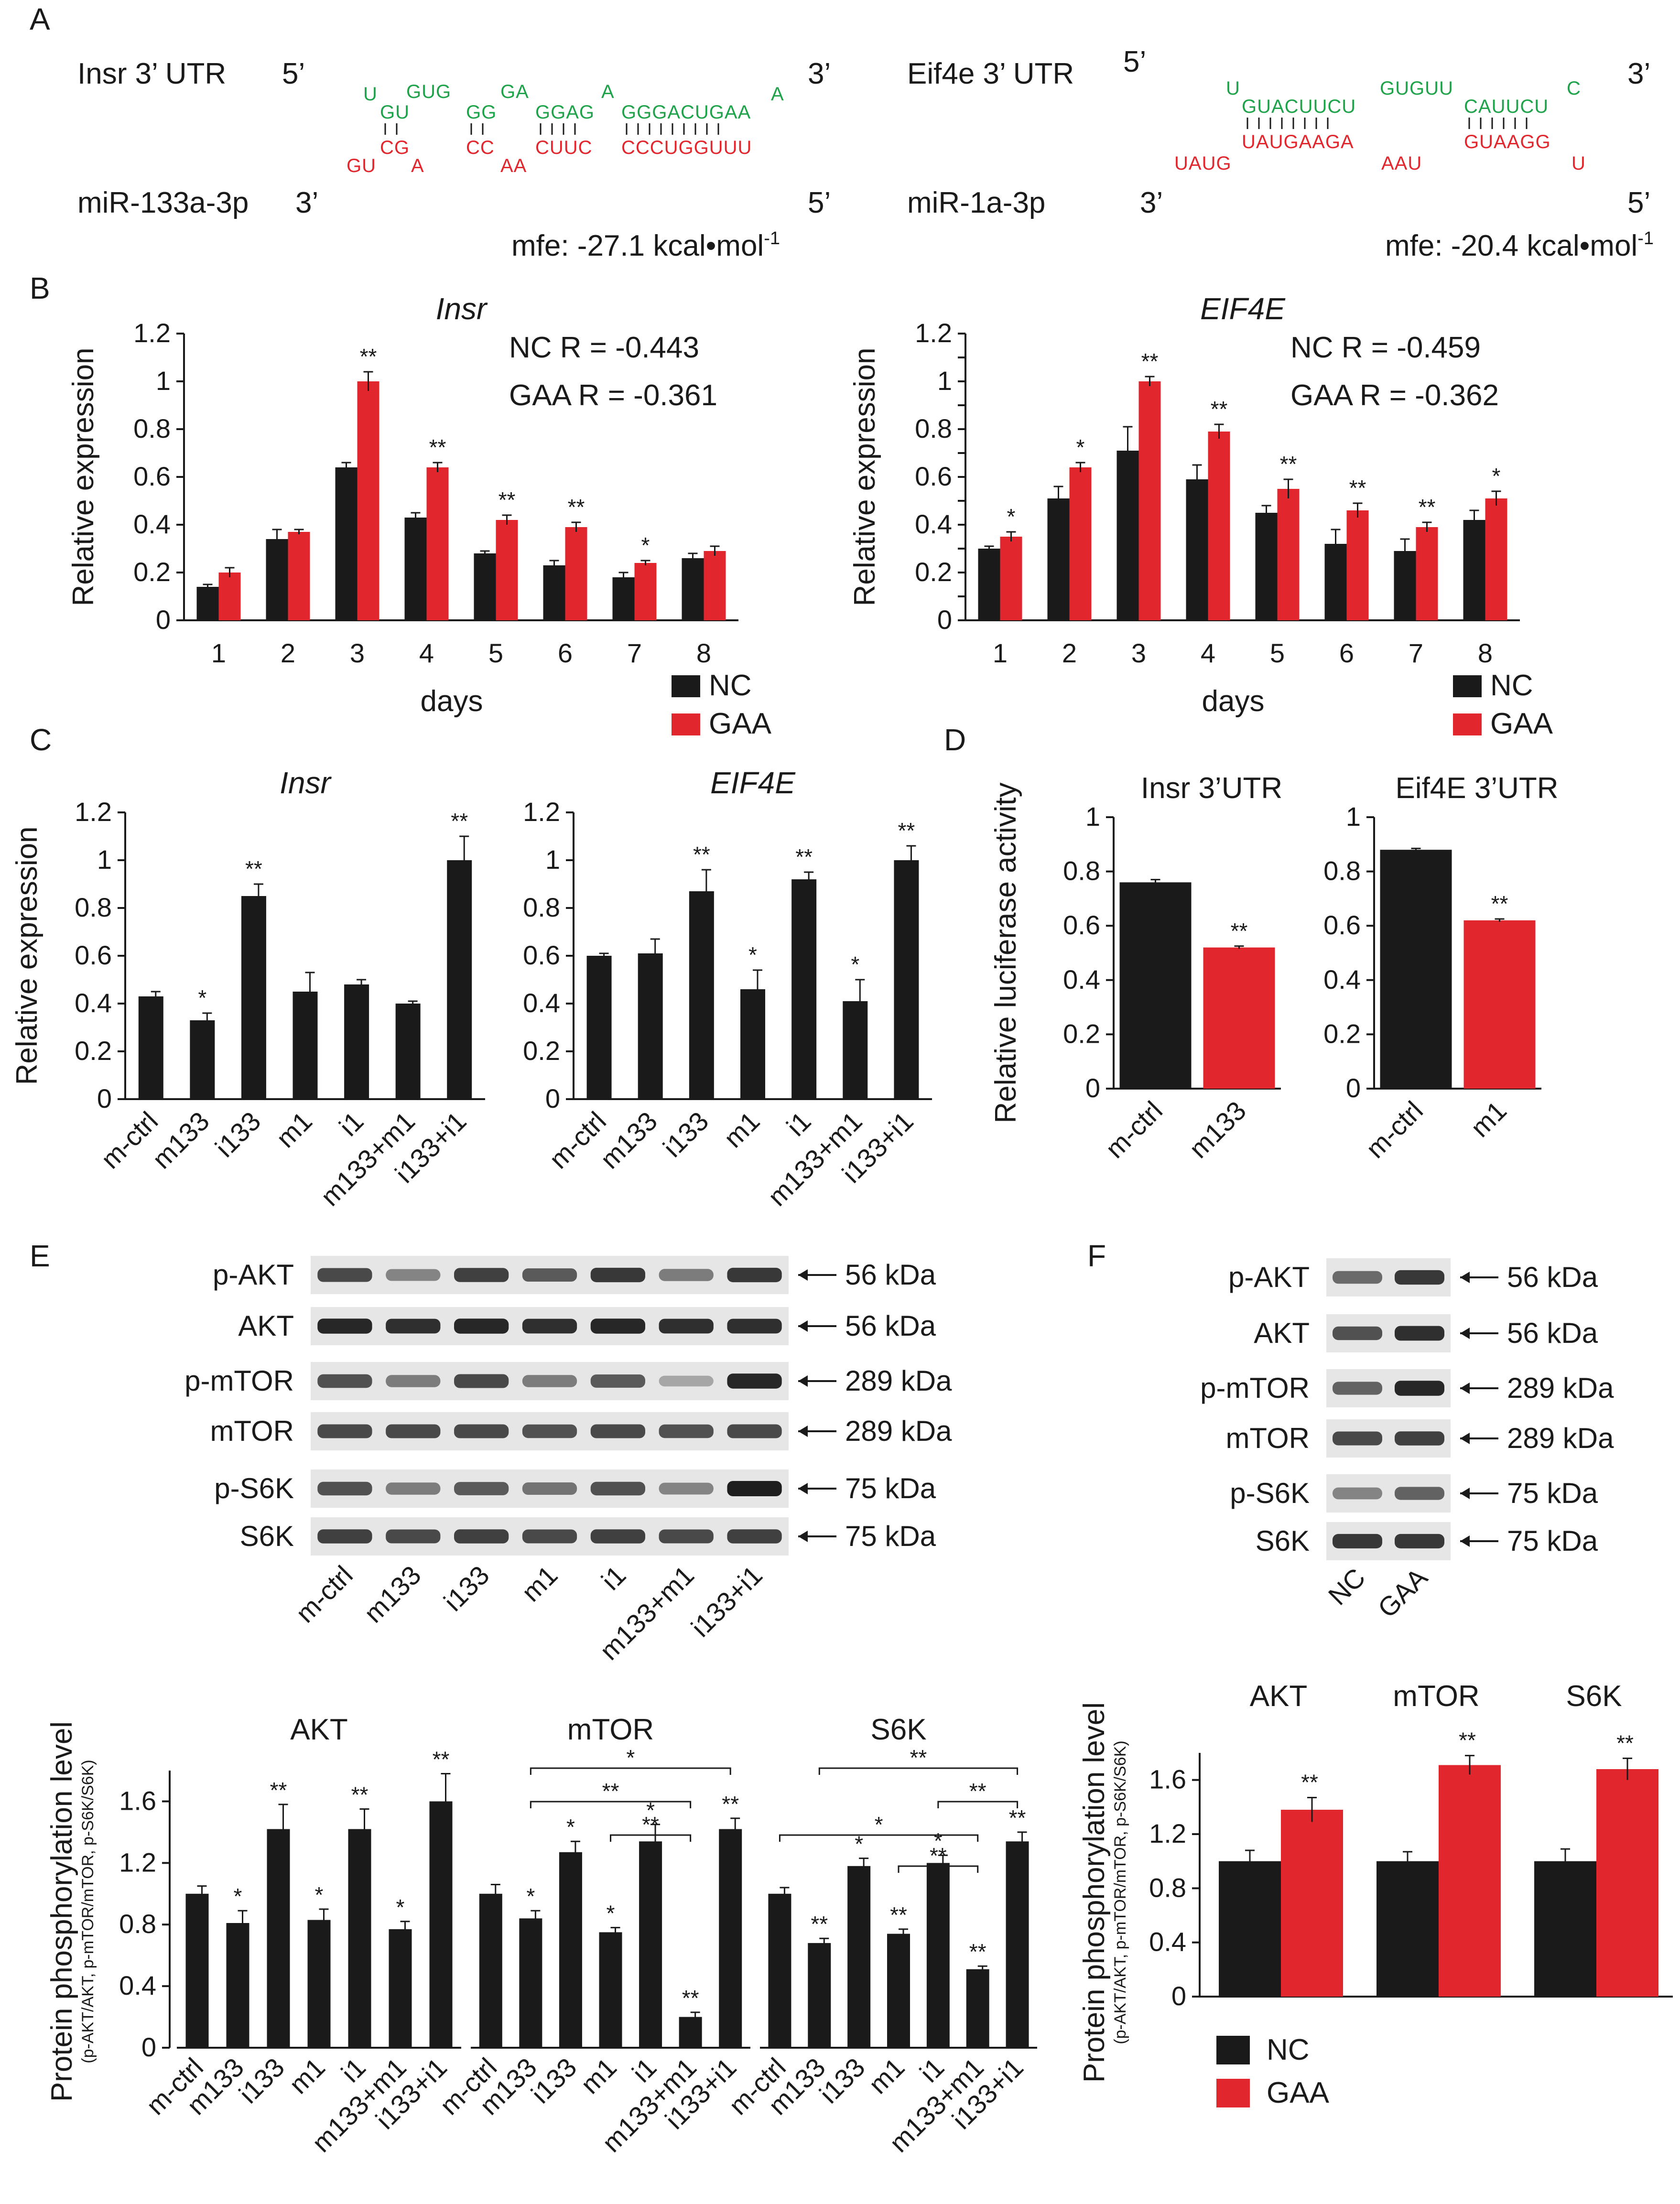 This screenshot has height=2204, width=1680. What do you see at coordinates (368, 357) in the screenshot?
I see `chart-b-left-sig-day-3: **` at bounding box center [368, 357].